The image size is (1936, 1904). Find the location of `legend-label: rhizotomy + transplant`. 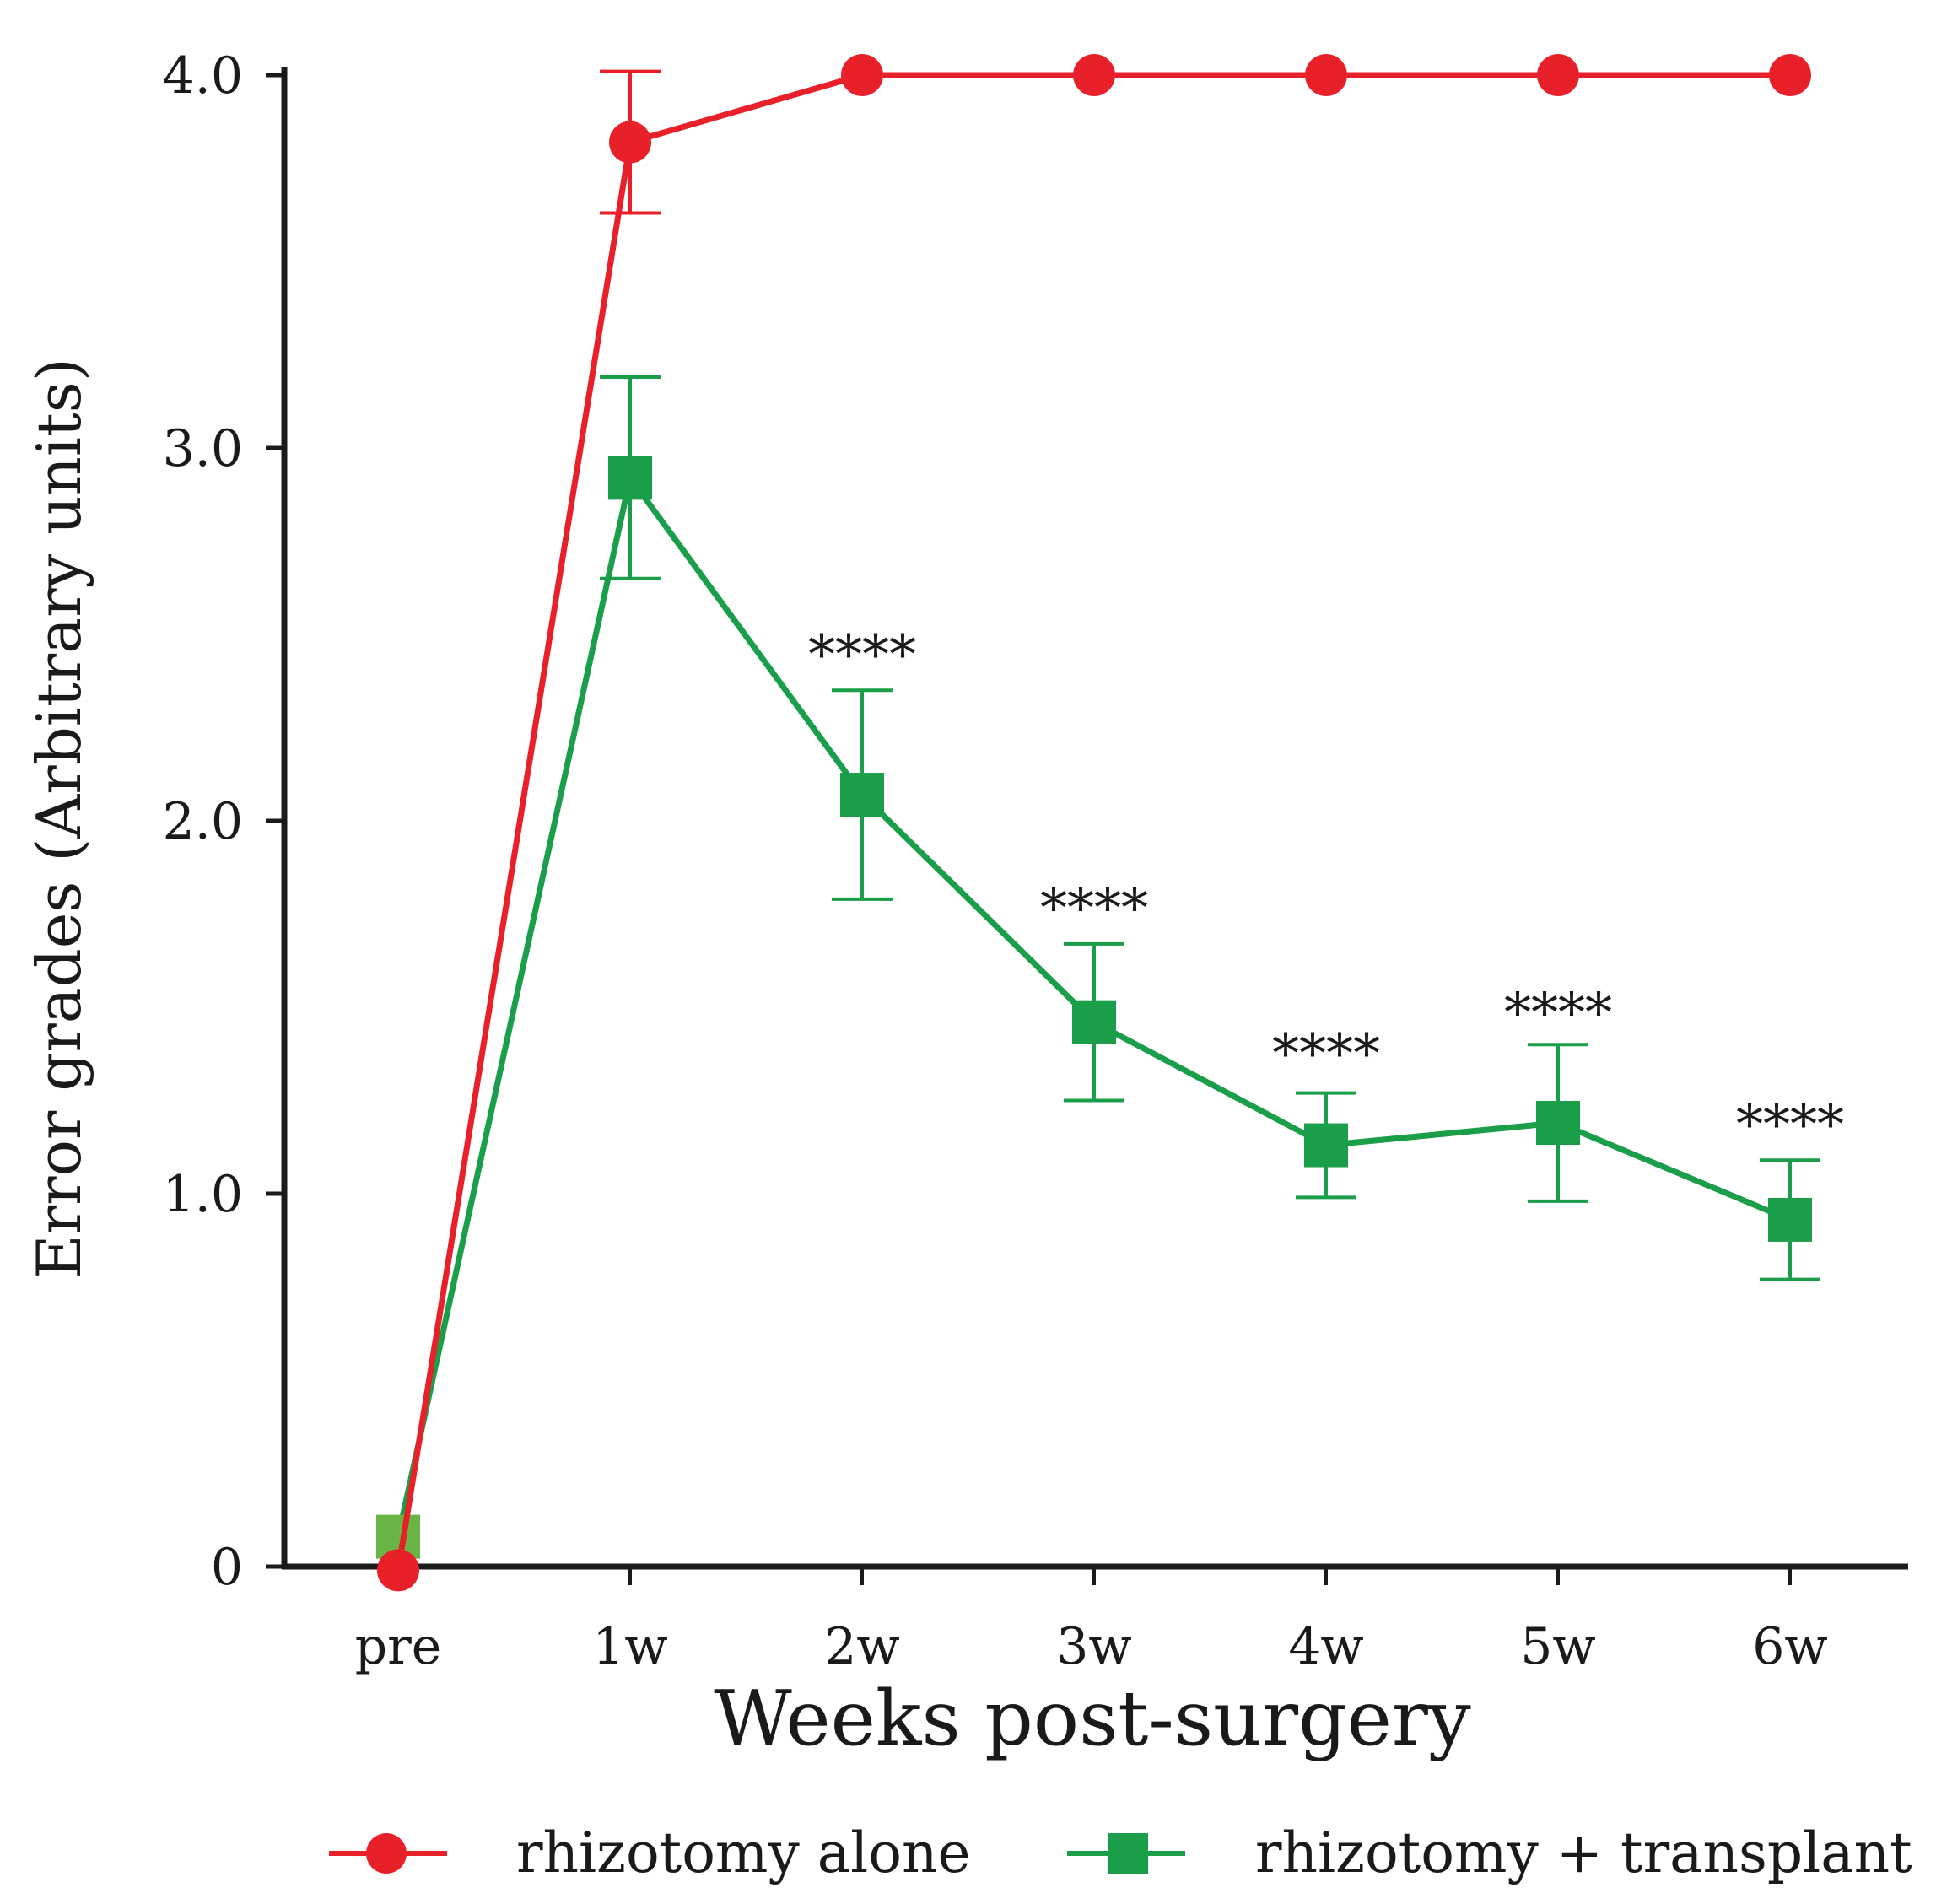

legend-label: rhizotomy + transplant is located at coordinates (1583, 1852).